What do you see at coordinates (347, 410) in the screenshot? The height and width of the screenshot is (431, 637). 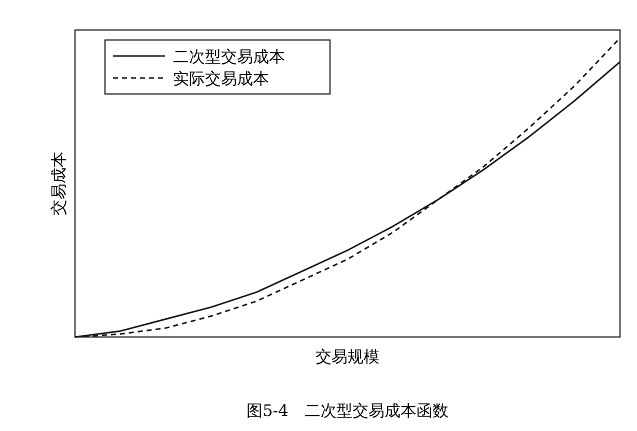 I see `caption: 图5-4 二次型交易成本函数` at bounding box center [347, 410].